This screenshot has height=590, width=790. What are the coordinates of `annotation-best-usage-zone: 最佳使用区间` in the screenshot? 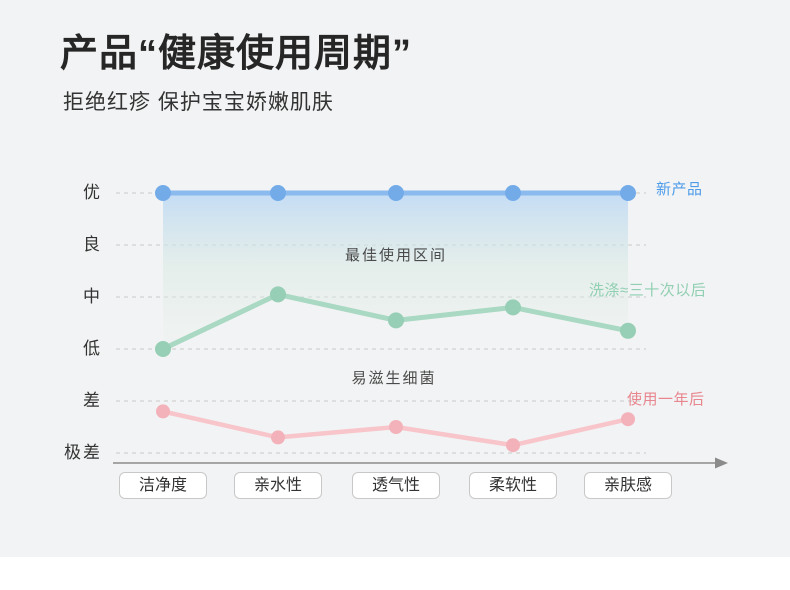 It's located at (396, 255).